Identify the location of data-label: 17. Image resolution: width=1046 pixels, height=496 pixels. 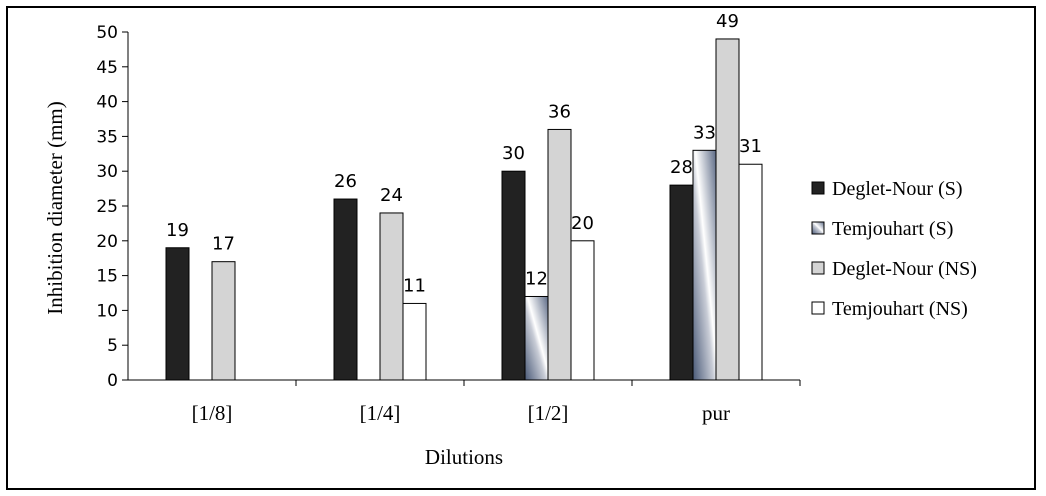
(223, 244).